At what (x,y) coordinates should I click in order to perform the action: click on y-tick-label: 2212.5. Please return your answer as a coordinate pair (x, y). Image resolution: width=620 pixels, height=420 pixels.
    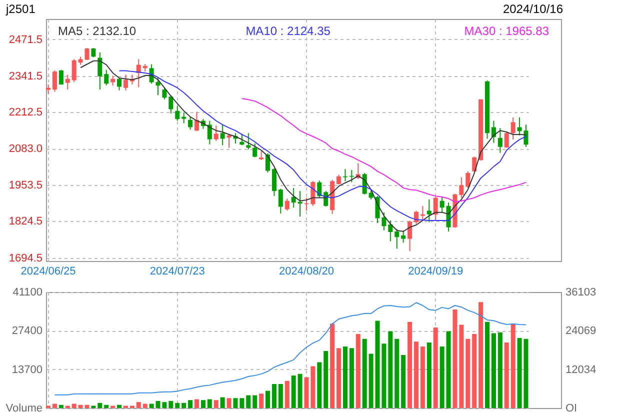
    Looking at the image, I should click on (25, 112).